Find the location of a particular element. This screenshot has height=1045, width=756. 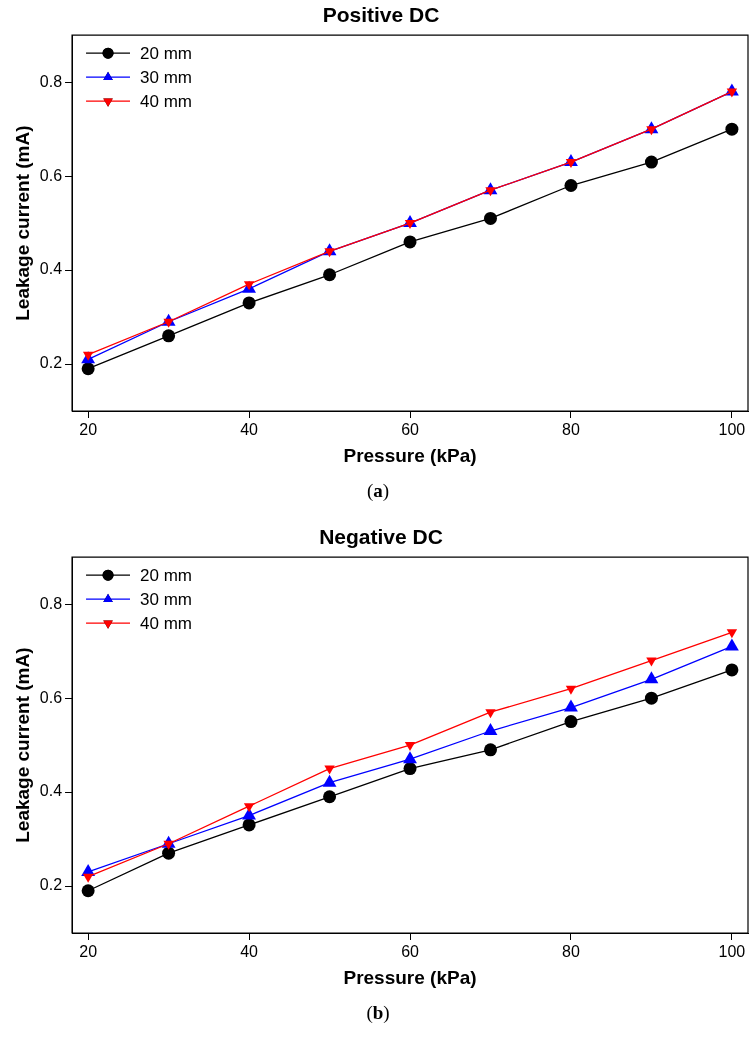

chart-title: Negative DC is located at coordinates (381, 537).